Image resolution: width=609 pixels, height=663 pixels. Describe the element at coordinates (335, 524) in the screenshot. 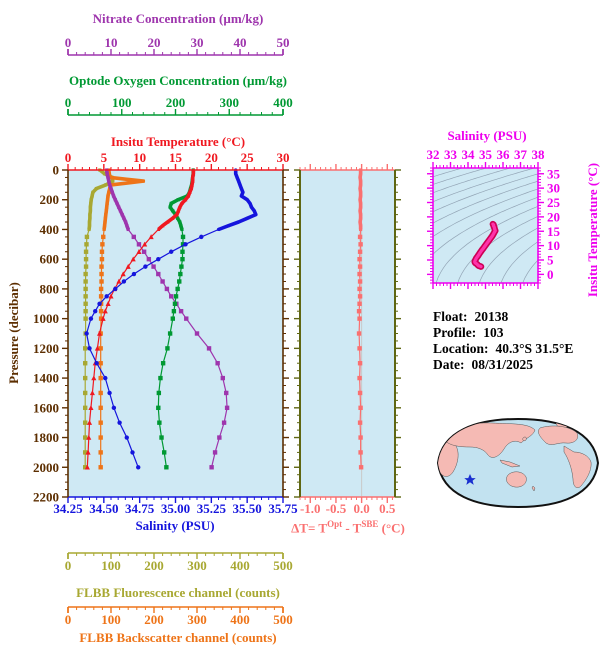

I see `delta-t-title-sup: Opt` at that location.